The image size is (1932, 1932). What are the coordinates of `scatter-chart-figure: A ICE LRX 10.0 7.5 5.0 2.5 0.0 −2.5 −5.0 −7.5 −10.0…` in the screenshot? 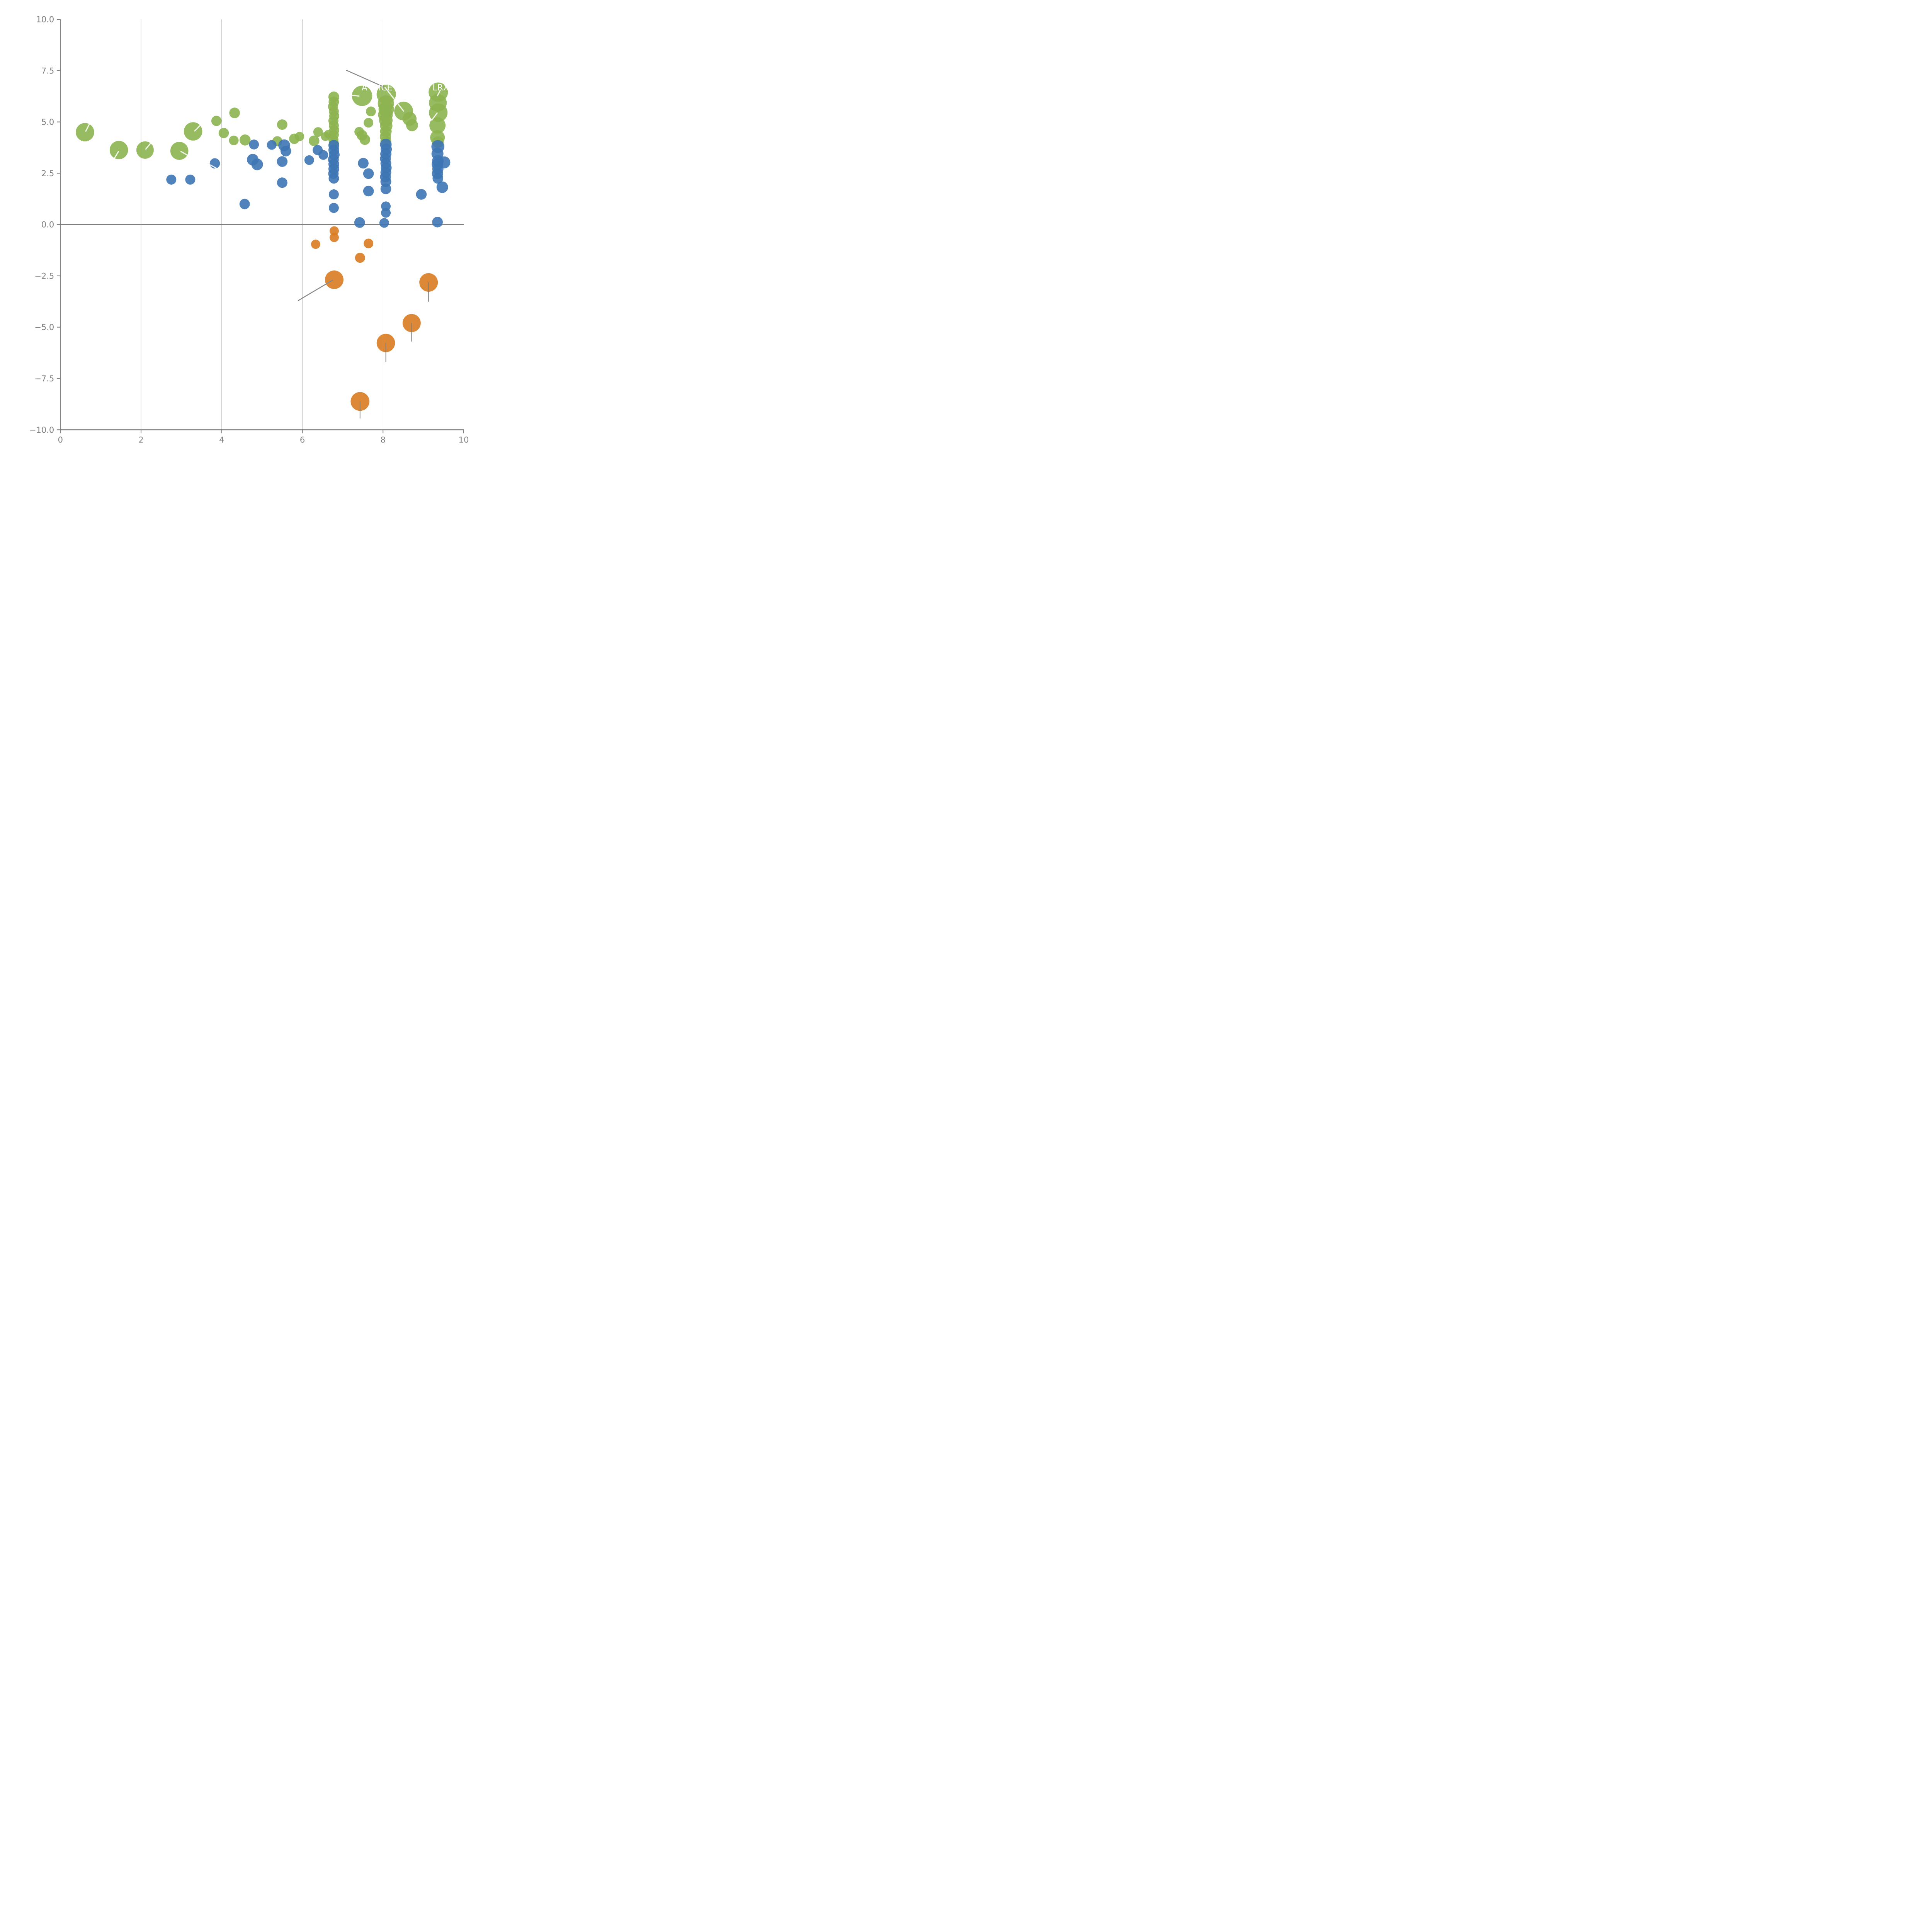 It's located at (241, 241).